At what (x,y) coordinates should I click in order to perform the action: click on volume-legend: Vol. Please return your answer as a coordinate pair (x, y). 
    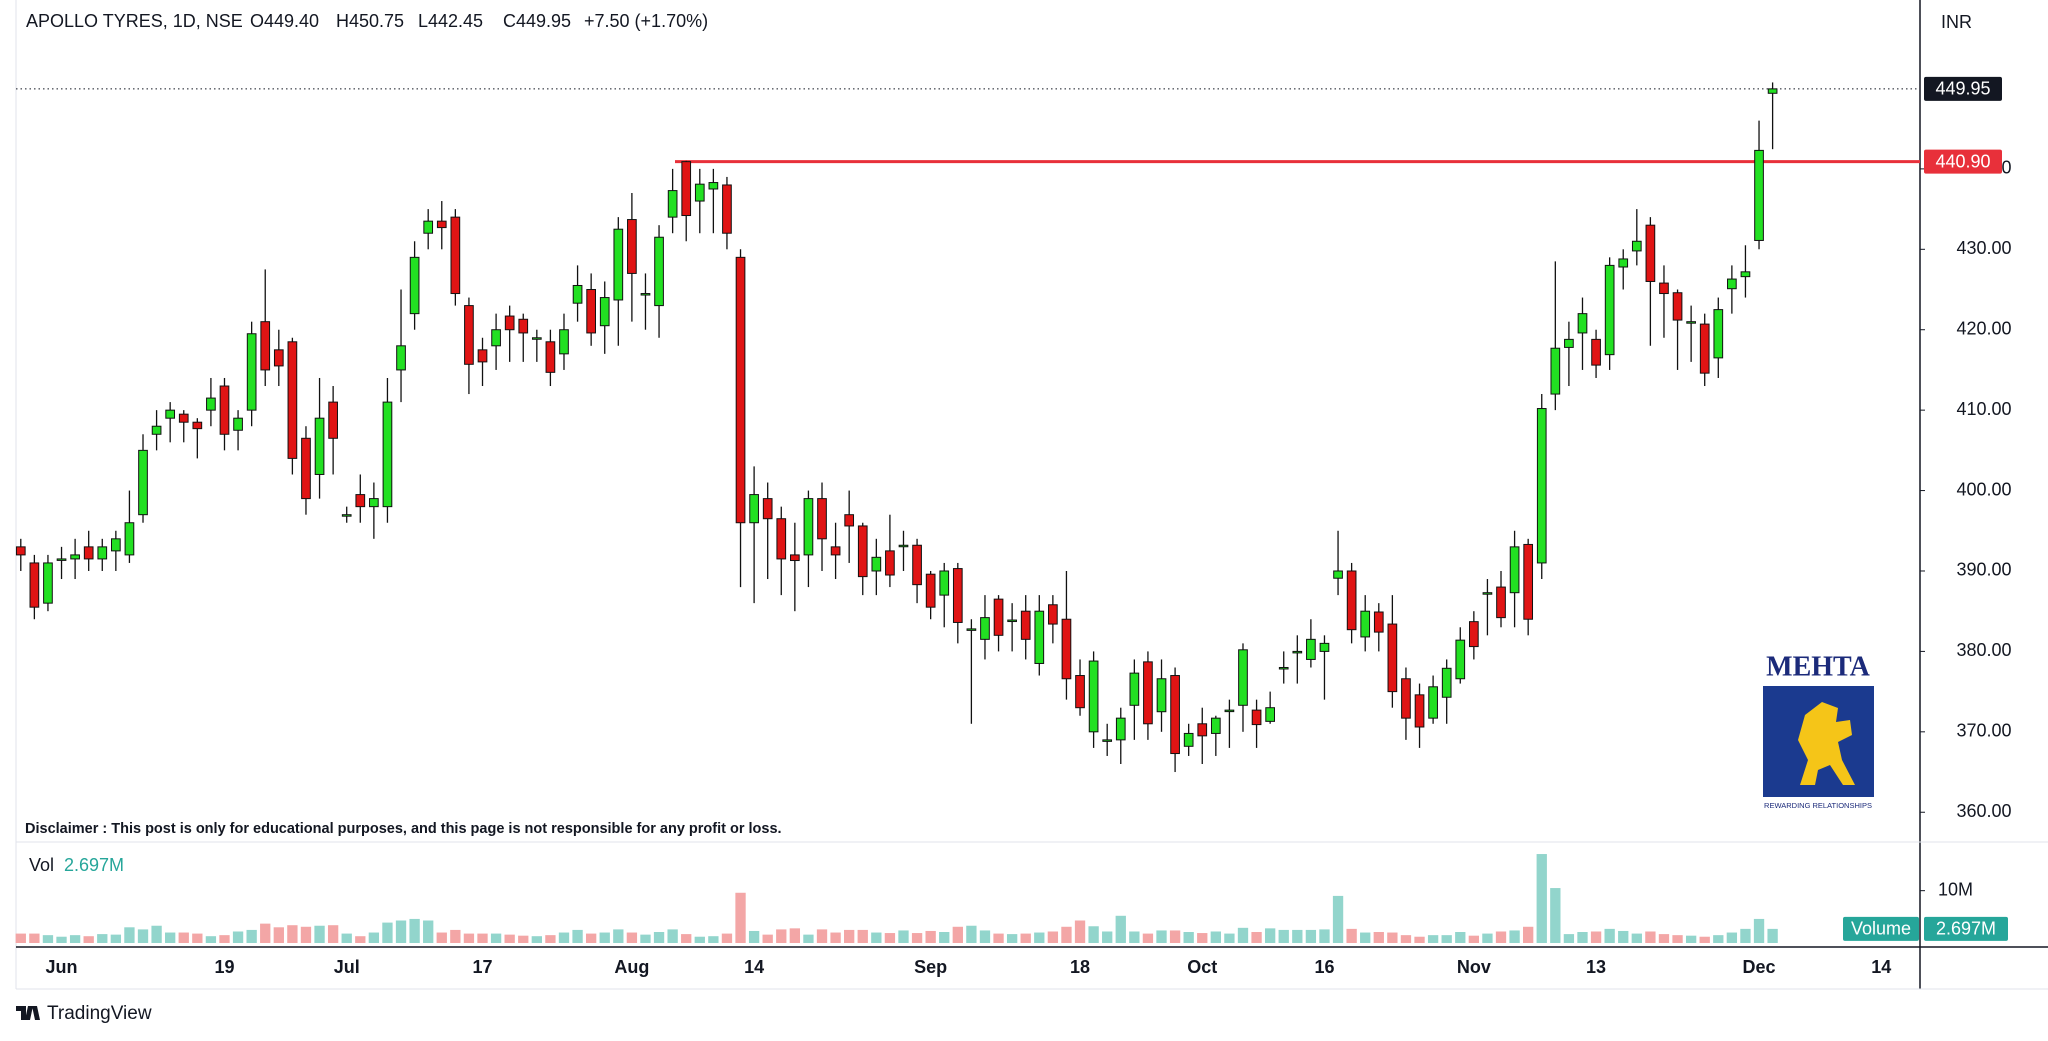
    Looking at the image, I should click on (41, 865).